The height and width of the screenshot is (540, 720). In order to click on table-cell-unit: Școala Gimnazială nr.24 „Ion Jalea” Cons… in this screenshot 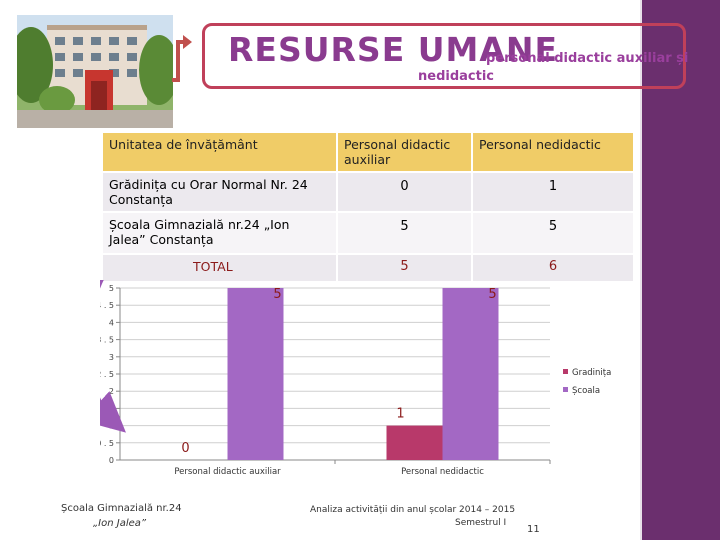, I will do `click(219, 233)`.